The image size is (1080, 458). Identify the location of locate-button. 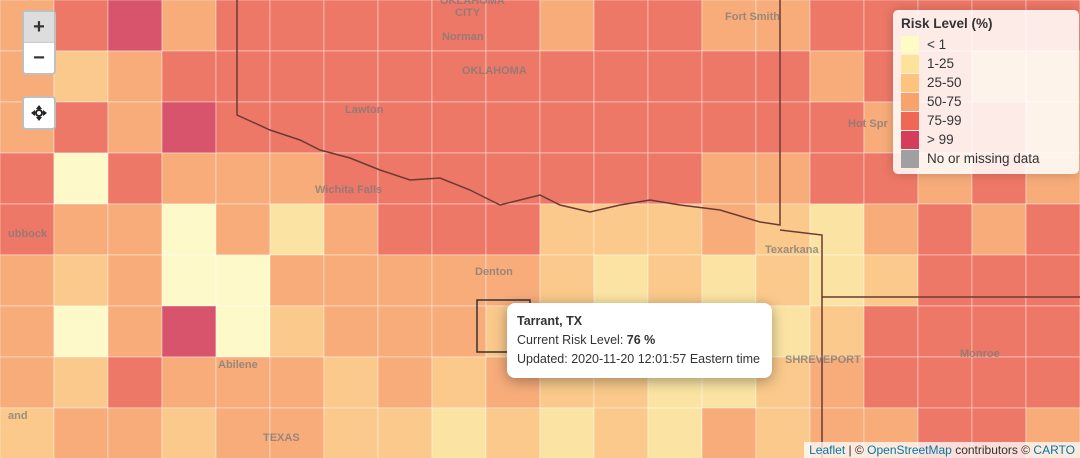
(39, 113).